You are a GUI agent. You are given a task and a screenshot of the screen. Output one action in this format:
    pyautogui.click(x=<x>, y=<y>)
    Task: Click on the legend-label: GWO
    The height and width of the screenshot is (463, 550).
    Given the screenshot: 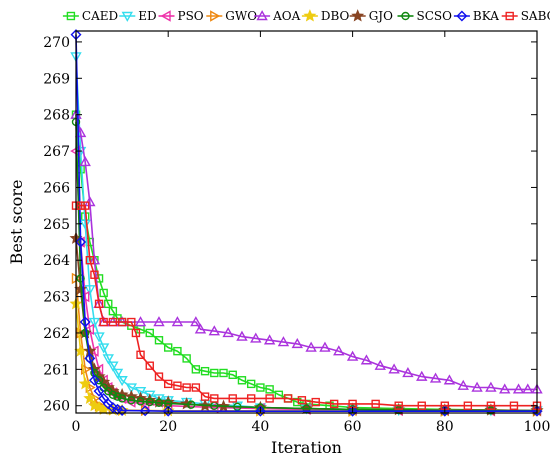 What is the action you would take?
    pyautogui.click(x=241, y=16)
    